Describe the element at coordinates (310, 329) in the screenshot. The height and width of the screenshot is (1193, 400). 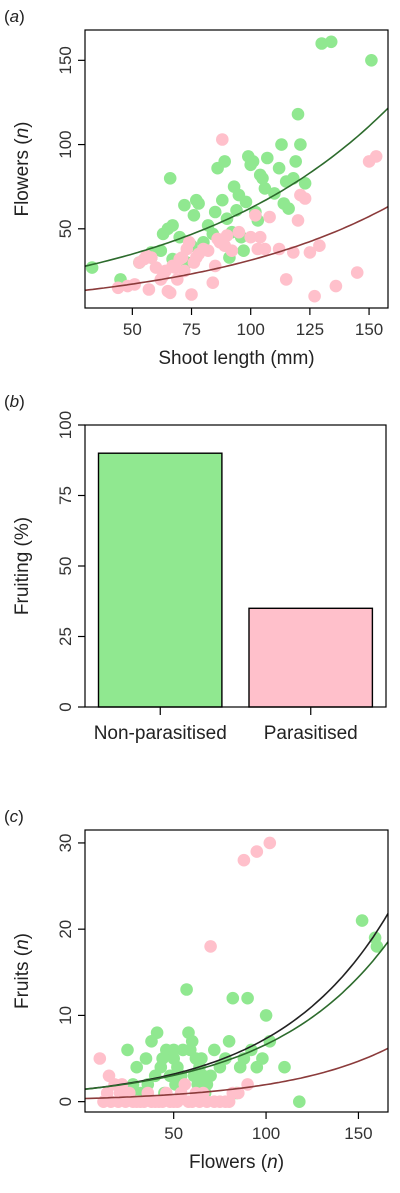
I see `x-tick-label: 125` at that location.